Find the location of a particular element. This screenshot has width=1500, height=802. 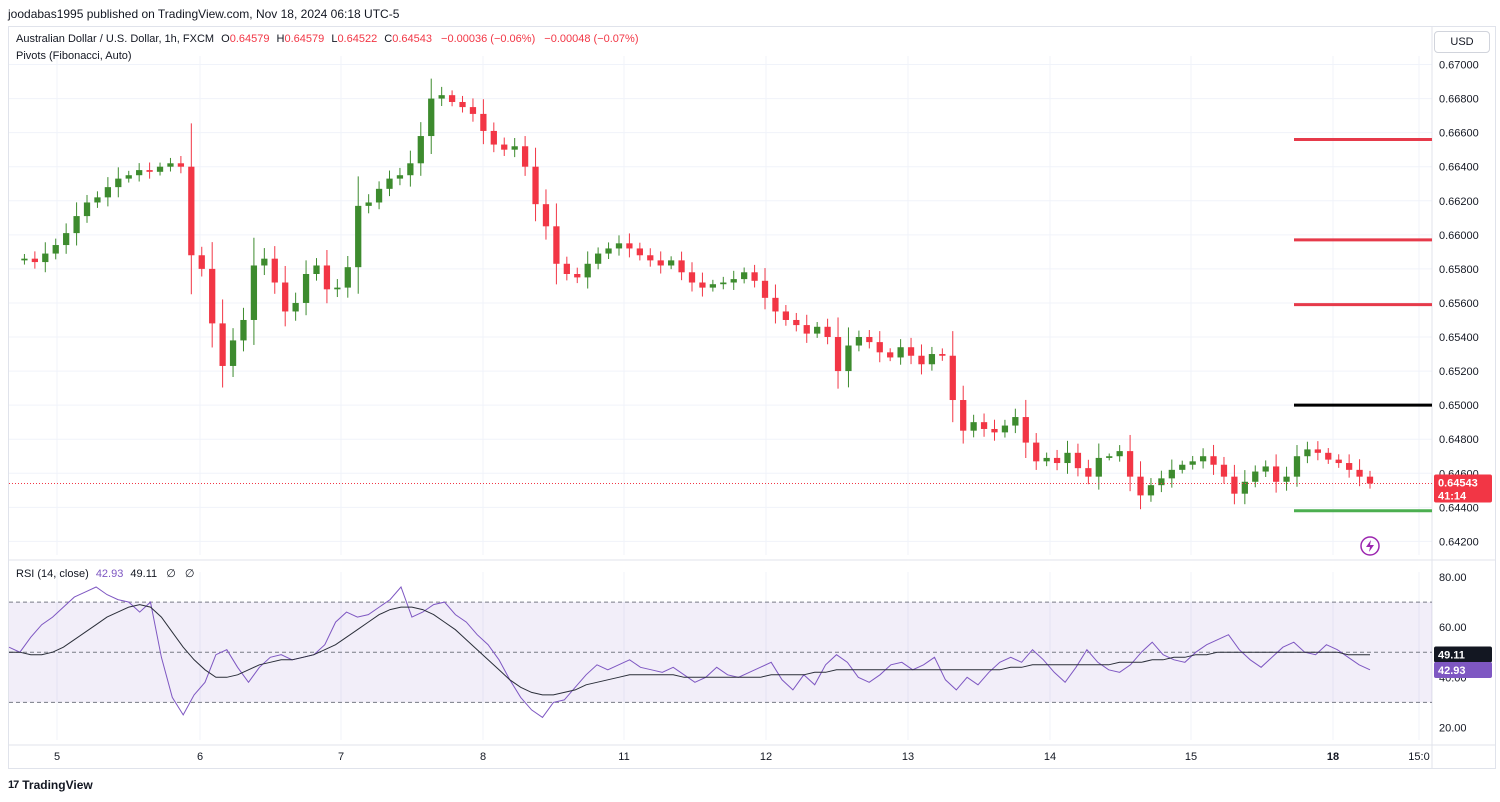

rsi-band is located at coordinates (720, 652).